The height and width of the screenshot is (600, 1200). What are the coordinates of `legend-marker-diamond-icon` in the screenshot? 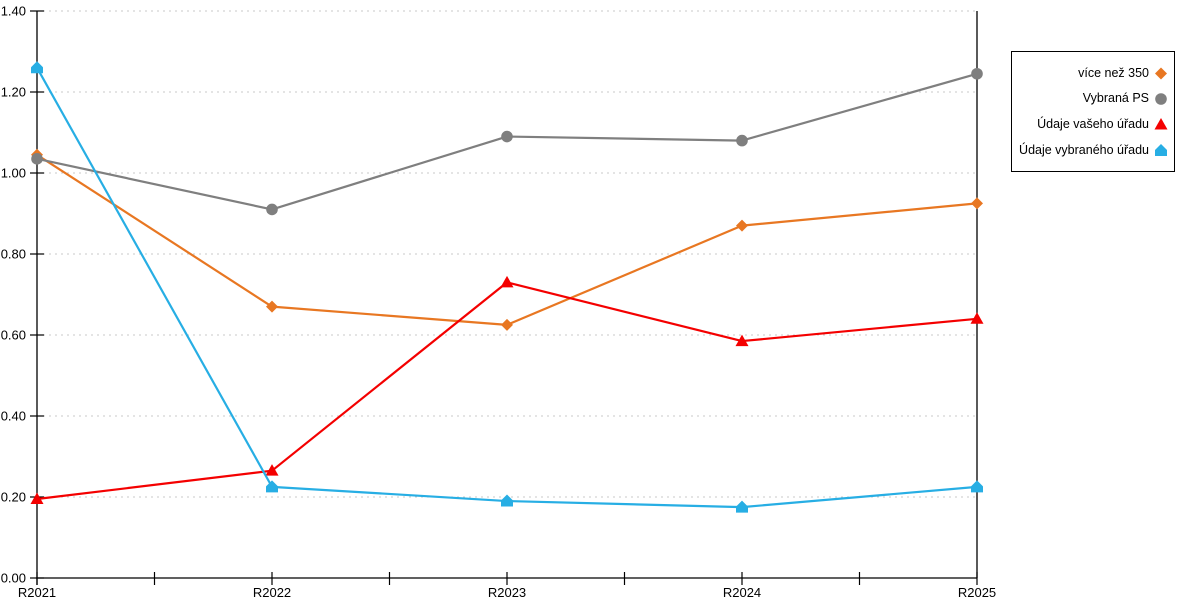 It's located at (1161, 73).